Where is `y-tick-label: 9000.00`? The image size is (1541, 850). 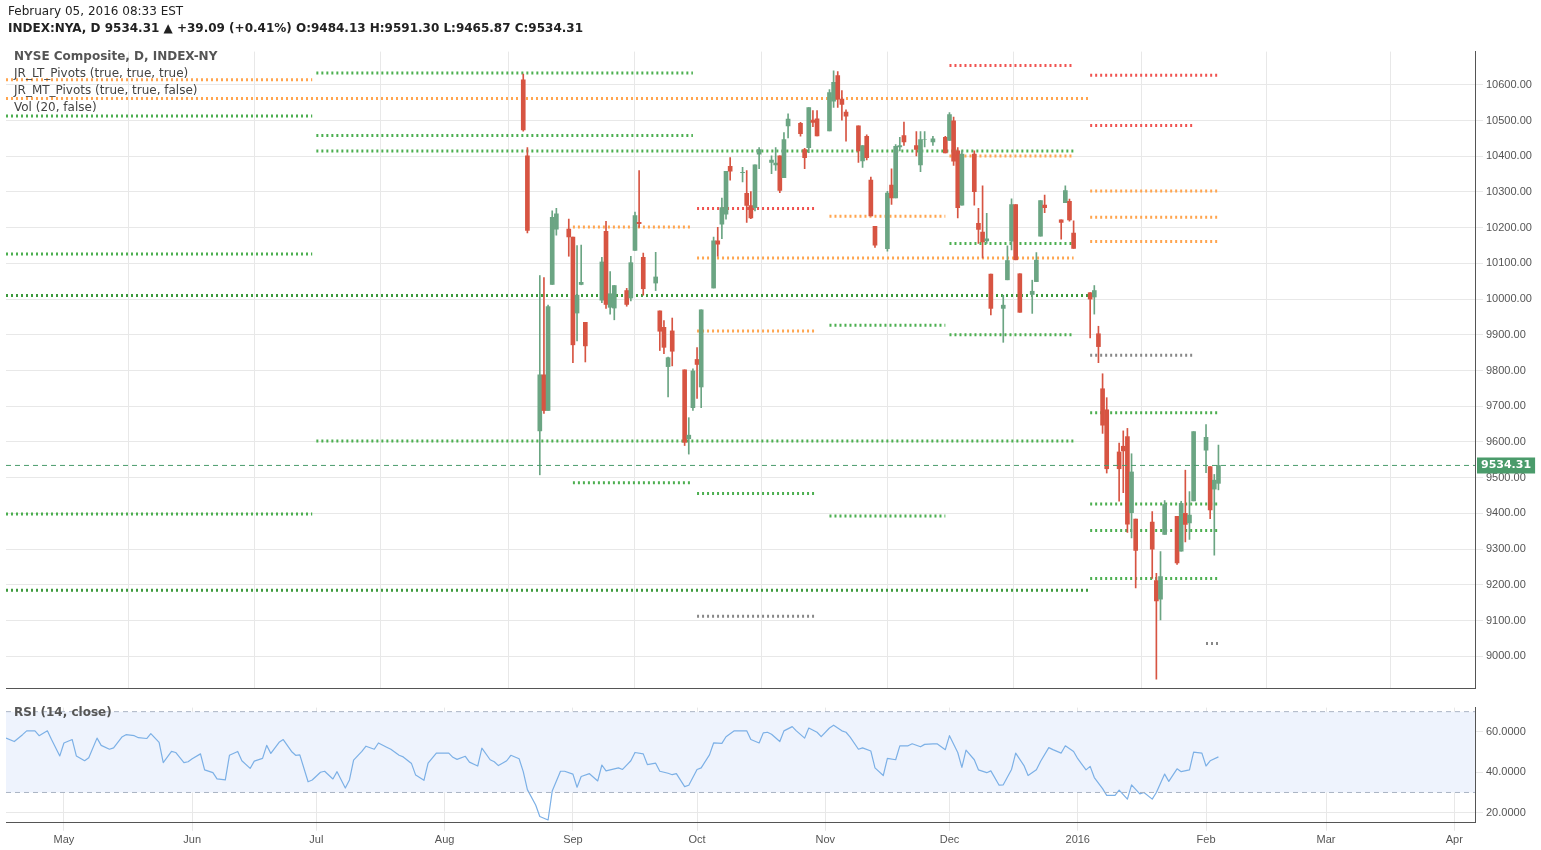 y-tick-label: 9000.00 is located at coordinates (1506, 655).